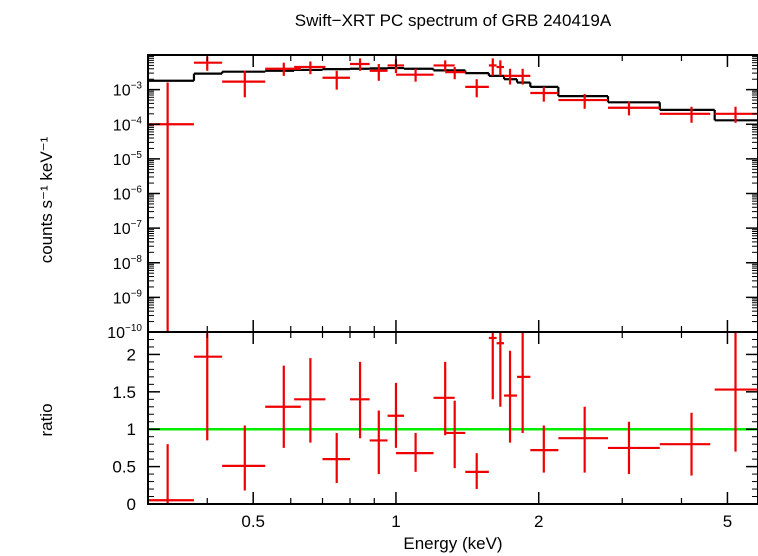  I want to click on x-tick-label: 0.5, so click(253, 521).